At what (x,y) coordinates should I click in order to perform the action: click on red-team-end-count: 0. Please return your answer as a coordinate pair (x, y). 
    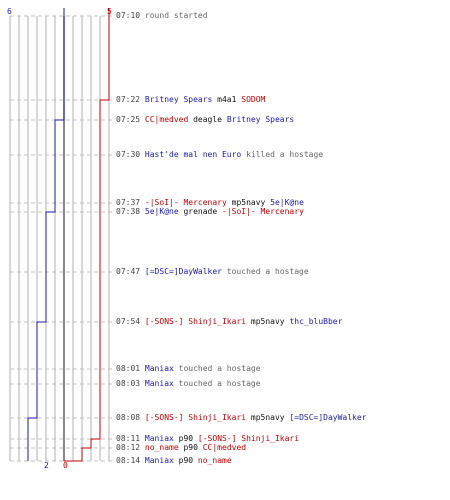
    Looking at the image, I should click on (65, 465).